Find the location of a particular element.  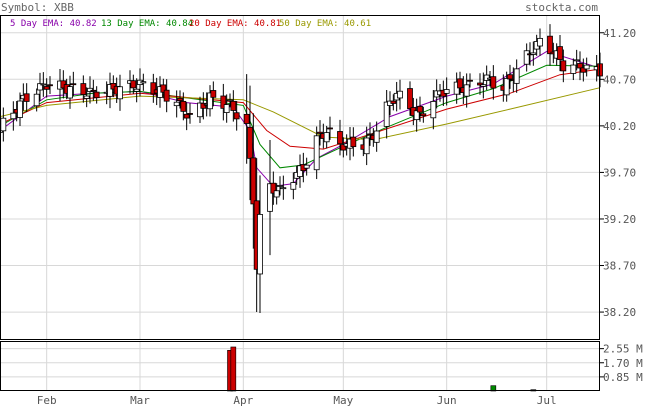

brand-link: stockta.com is located at coordinates (561, 7).